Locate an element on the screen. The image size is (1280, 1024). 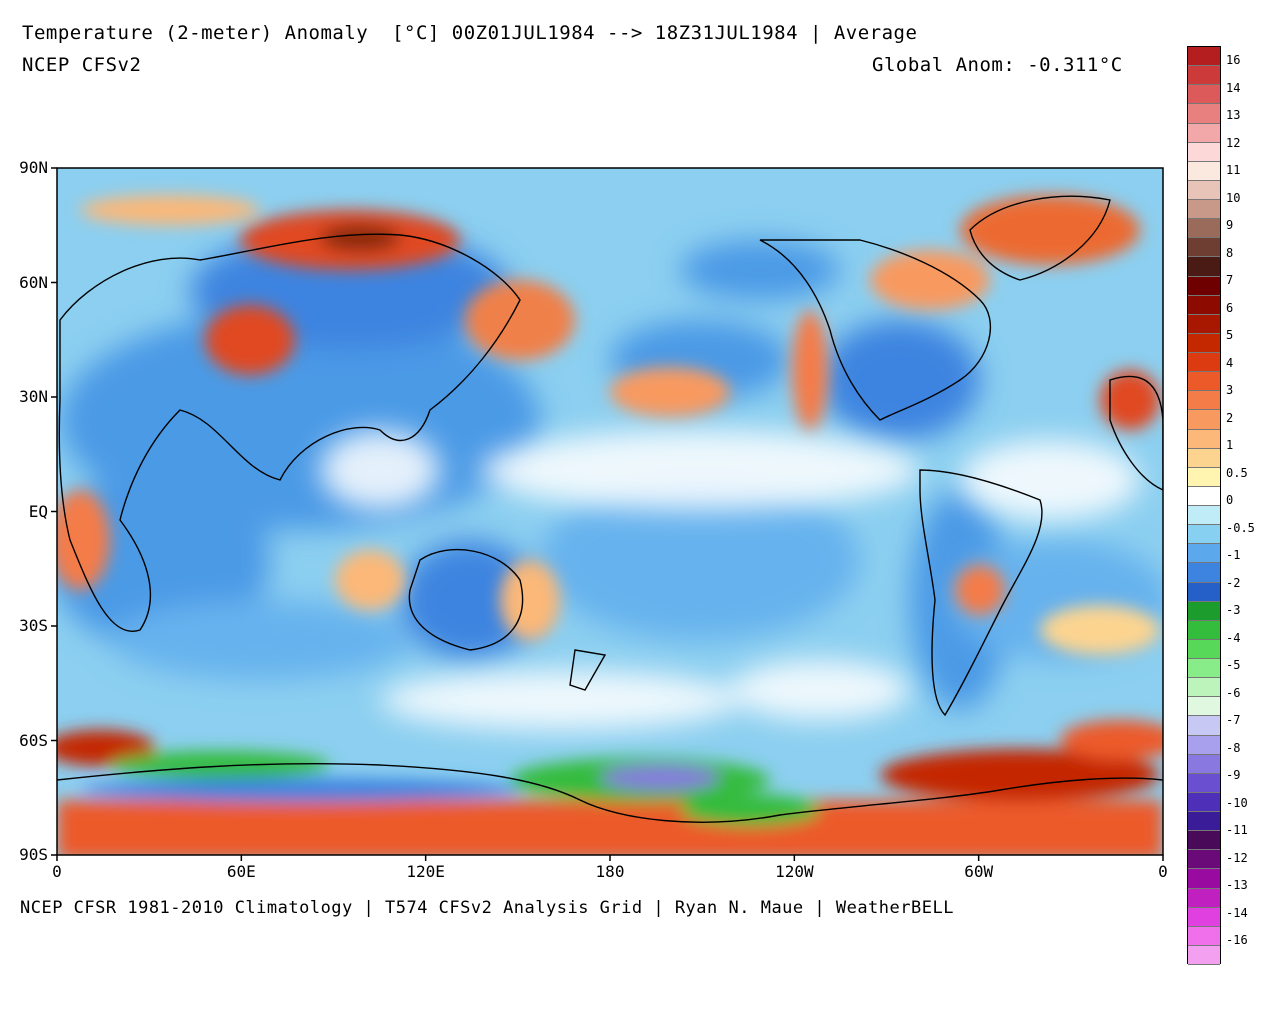
lon-label: 60W is located at coordinates (979, 871).